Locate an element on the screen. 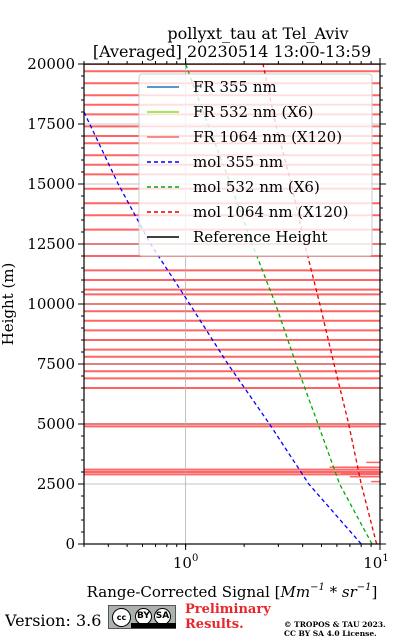 The height and width of the screenshot is (640, 400). y-tick-label: 0 is located at coordinates (70, 544).